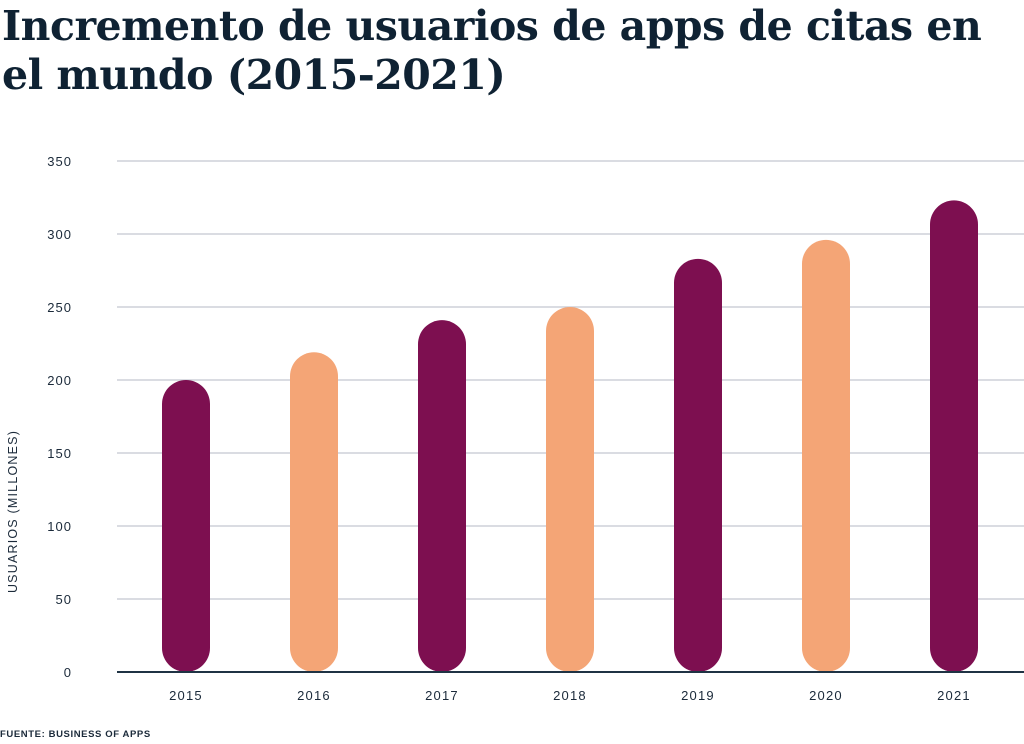 The height and width of the screenshot is (744, 1024). Describe the element at coordinates (59, 453) in the screenshot. I see `y-tick-label: 150` at that location.